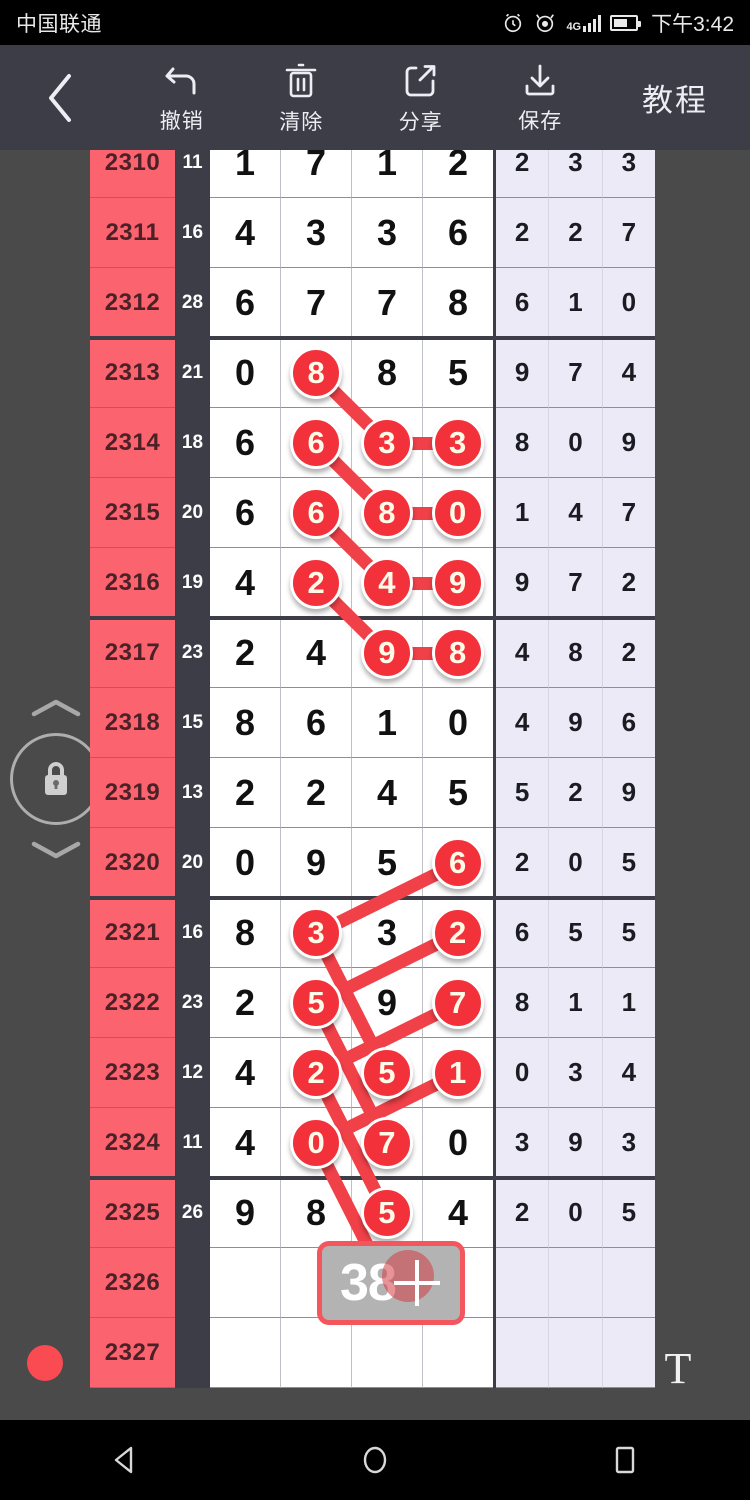  I want to click on lock-button, so click(56, 779).